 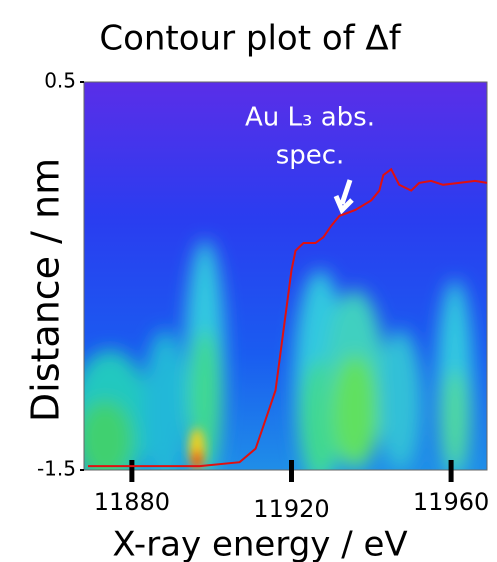 I want to click on x-tick-label: 11960, so click(x=451, y=502).